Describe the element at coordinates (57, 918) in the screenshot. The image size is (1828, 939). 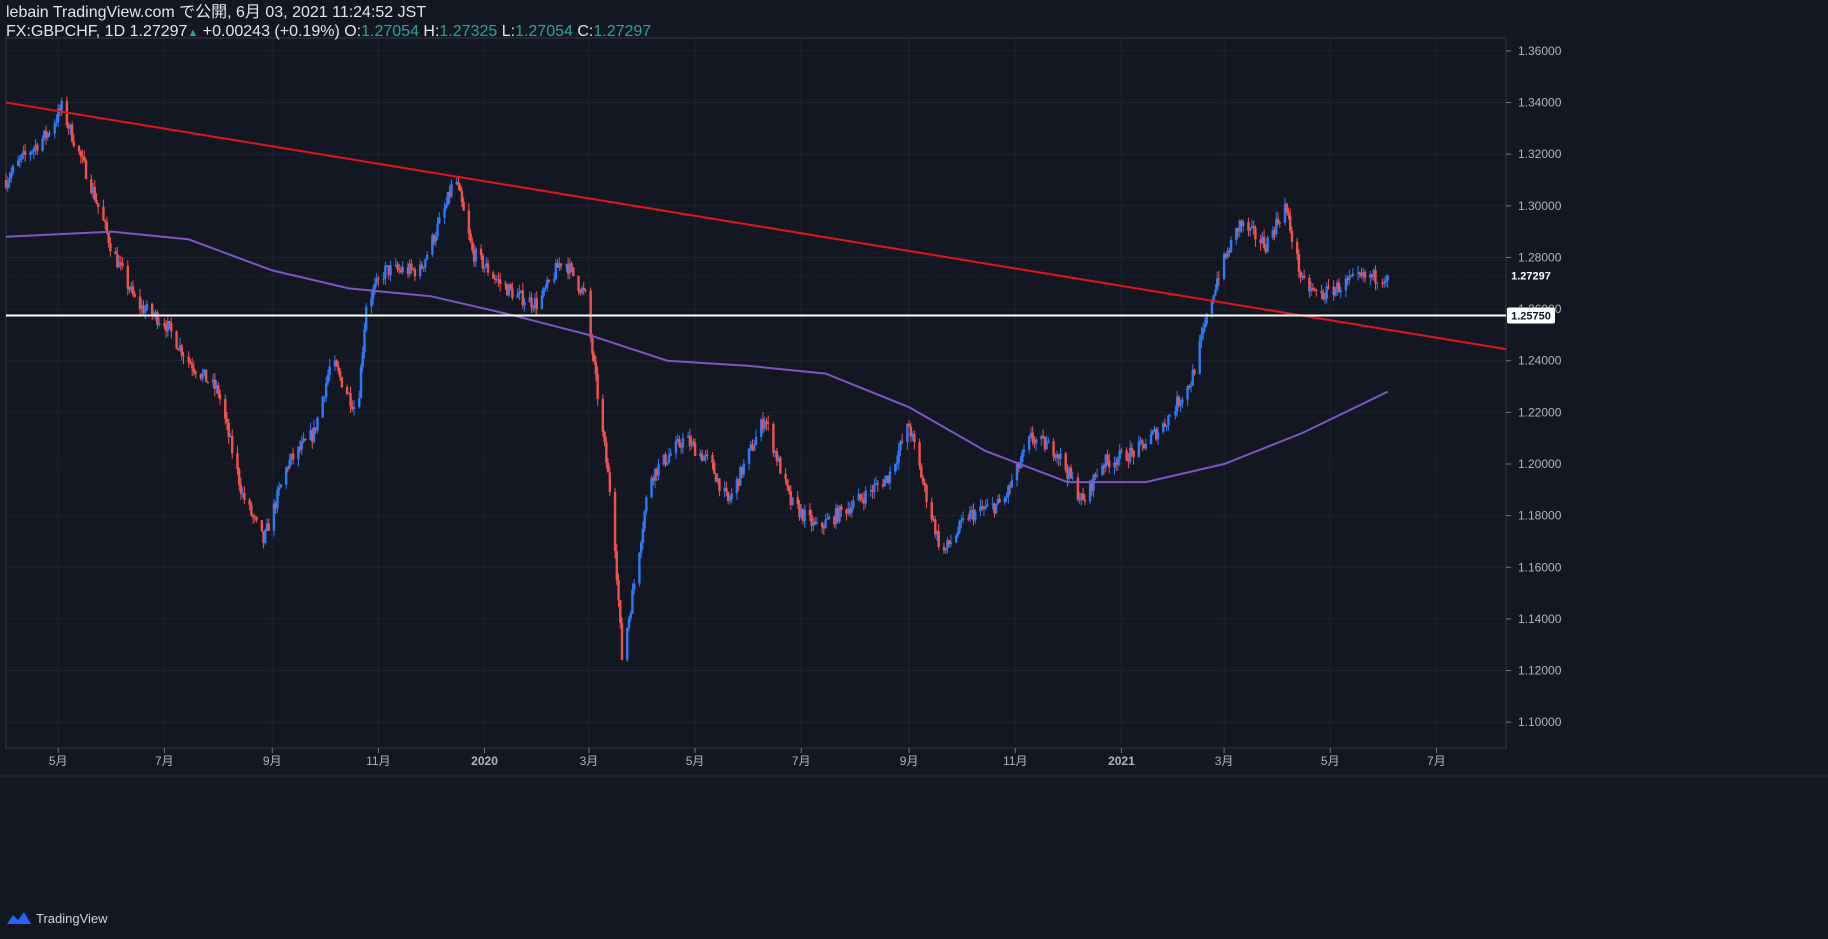
I see `footer-brand: TradingView` at that location.